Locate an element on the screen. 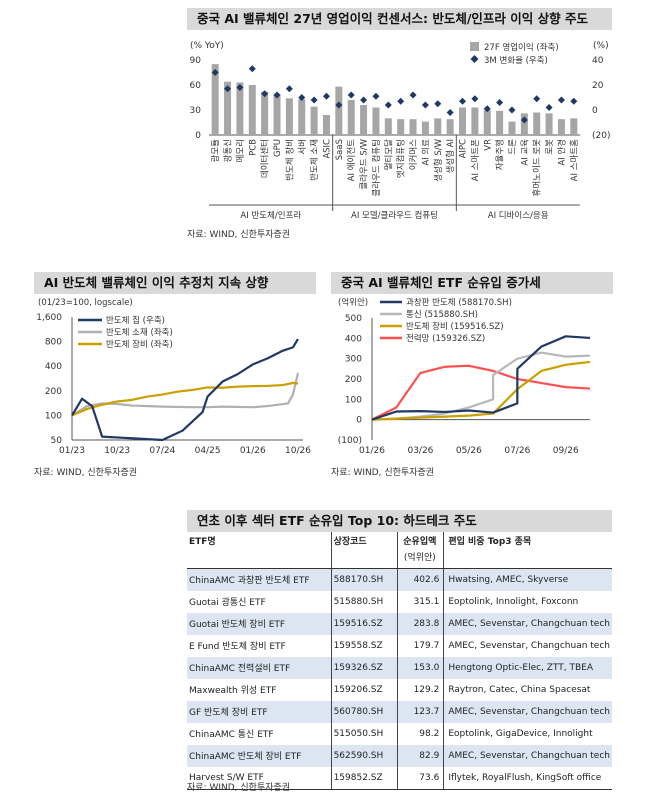 The image size is (649, 797). chart2-legend-label: 반도체 소재 (좌축) is located at coordinates (139, 332).